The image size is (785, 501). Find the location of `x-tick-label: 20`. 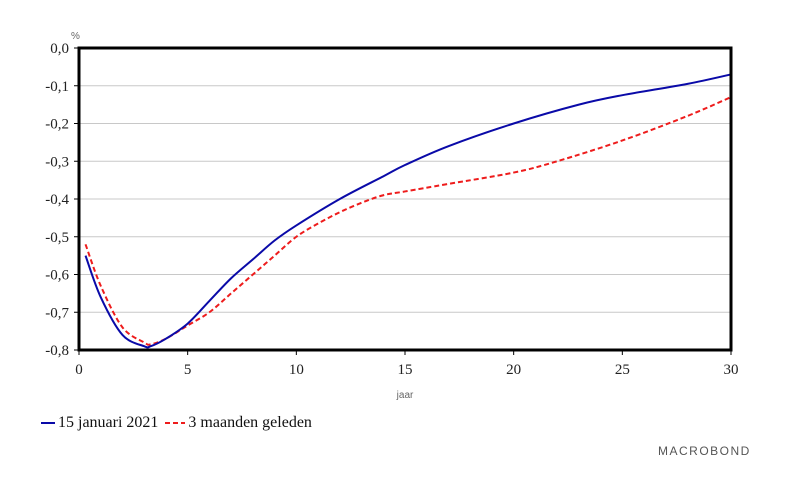

x-tick-label: 20 is located at coordinates (513, 370).